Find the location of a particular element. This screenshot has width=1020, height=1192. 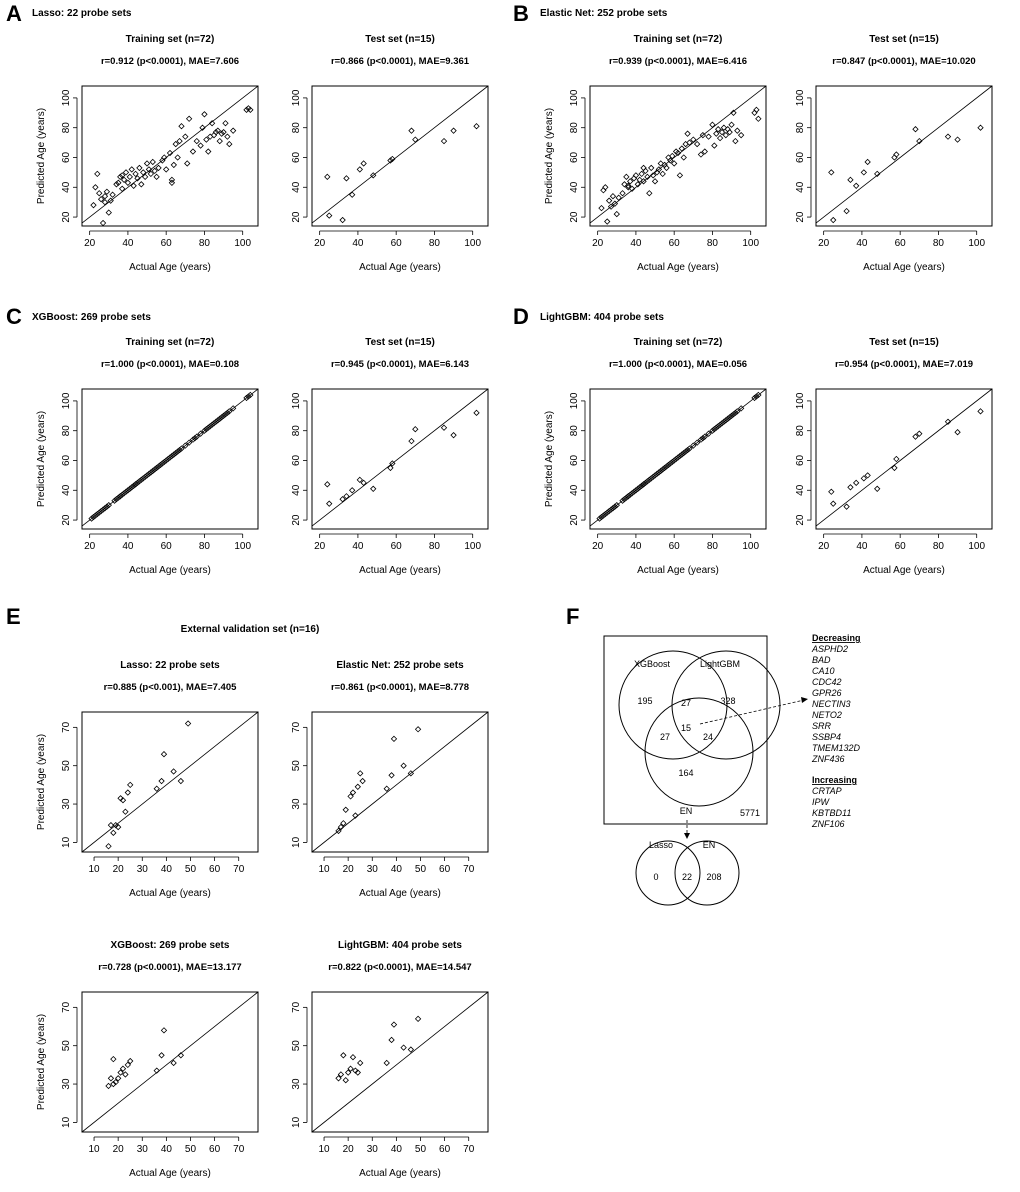

gene-increasing: IPW is located at coordinates (821, 802).